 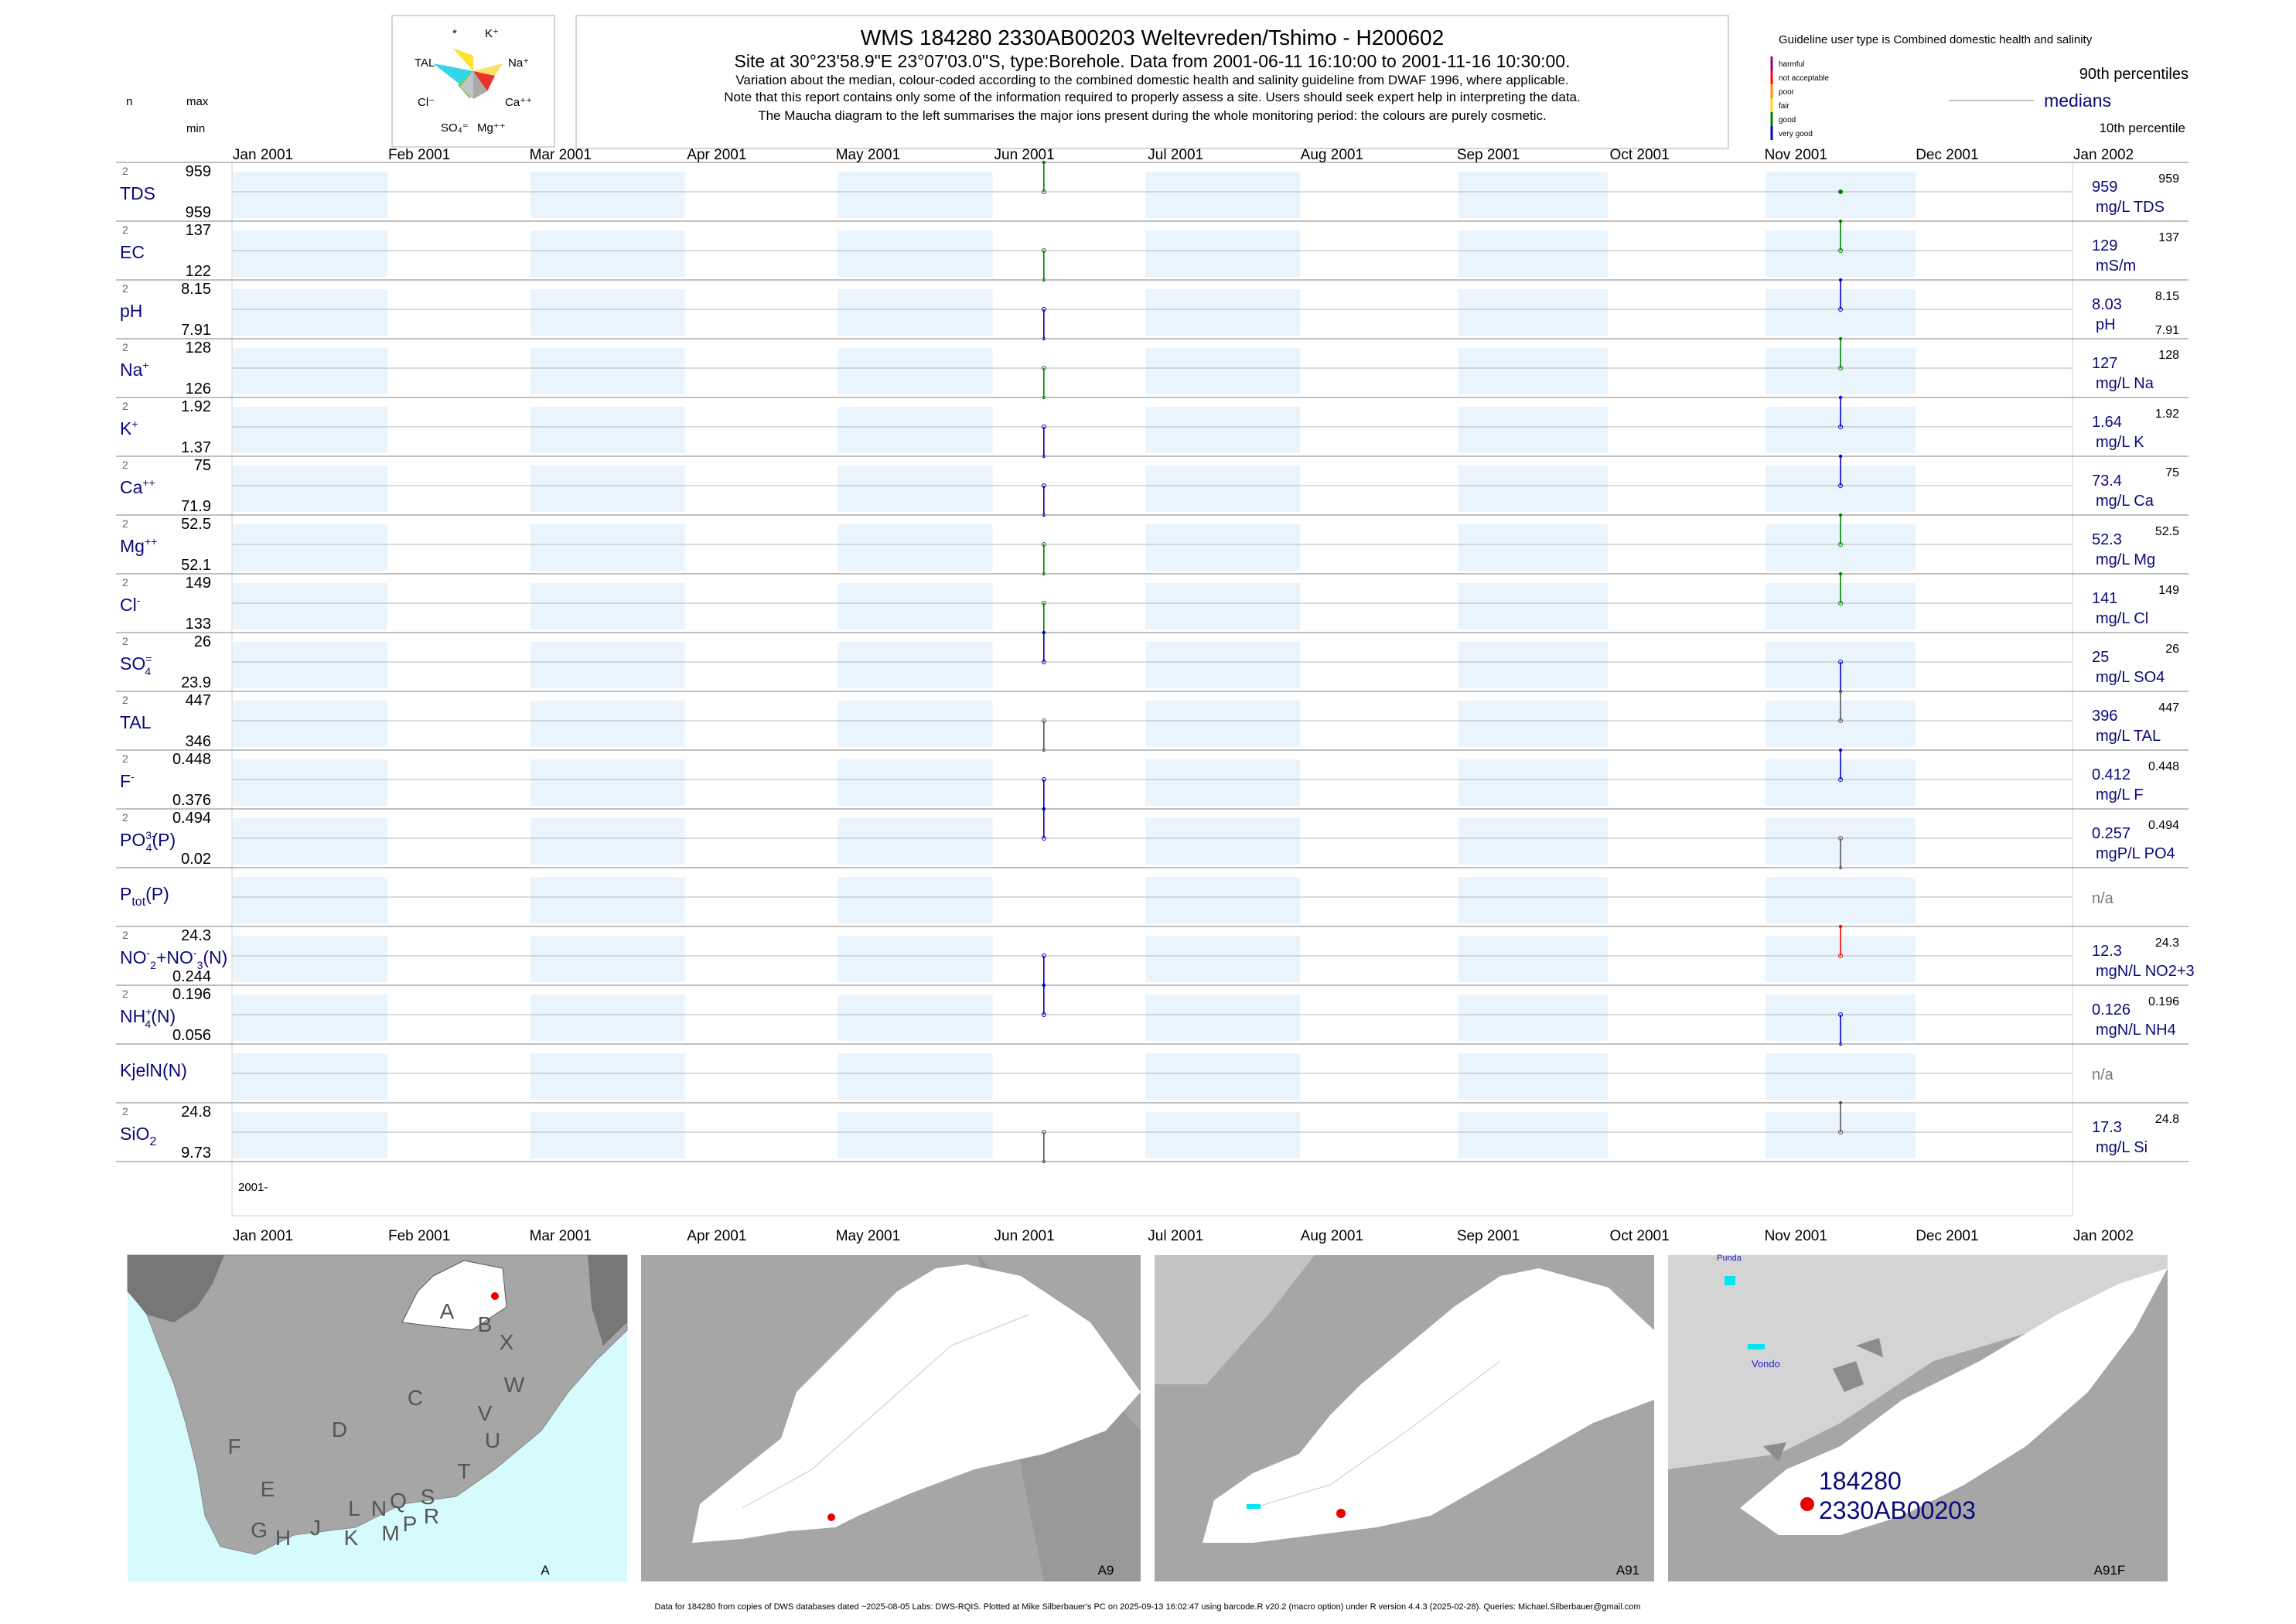 I want to click on map-a91f: Vondo Punda 184280 2330AB00203 A91F, so click(x=1918, y=1417).